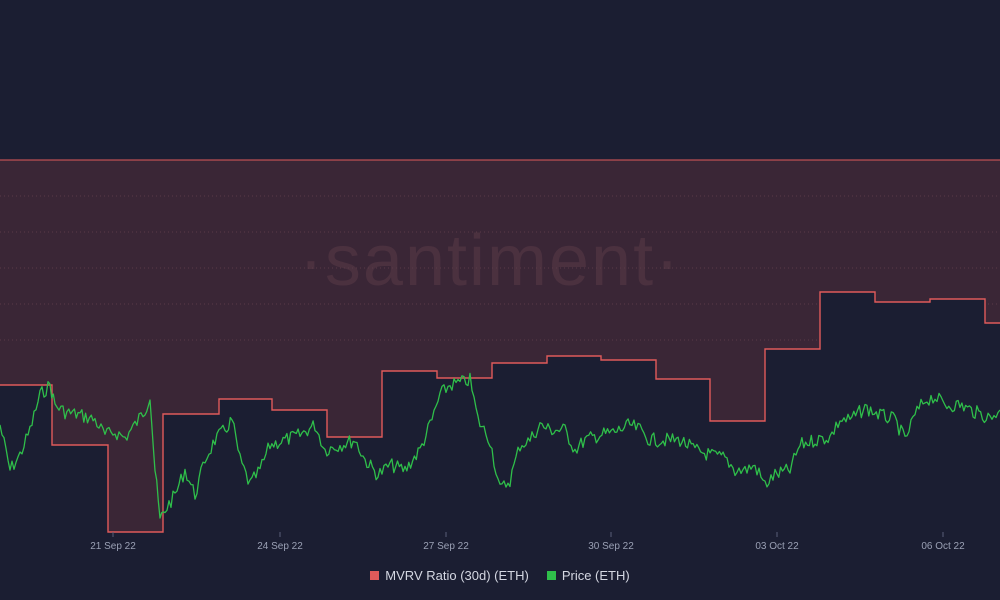 This screenshot has height=600, width=1000. What do you see at coordinates (457, 575) in the screenshot?
I see `legend-label-mvrv: MVRV Ratio (30d) (ETH)` at bounding box center [457, 575].